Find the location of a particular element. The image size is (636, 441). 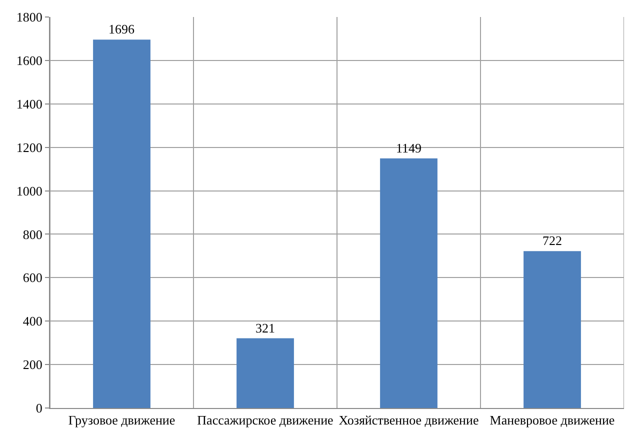

x-tick-label: Грузовое движение is located at coordinates (122, 420).